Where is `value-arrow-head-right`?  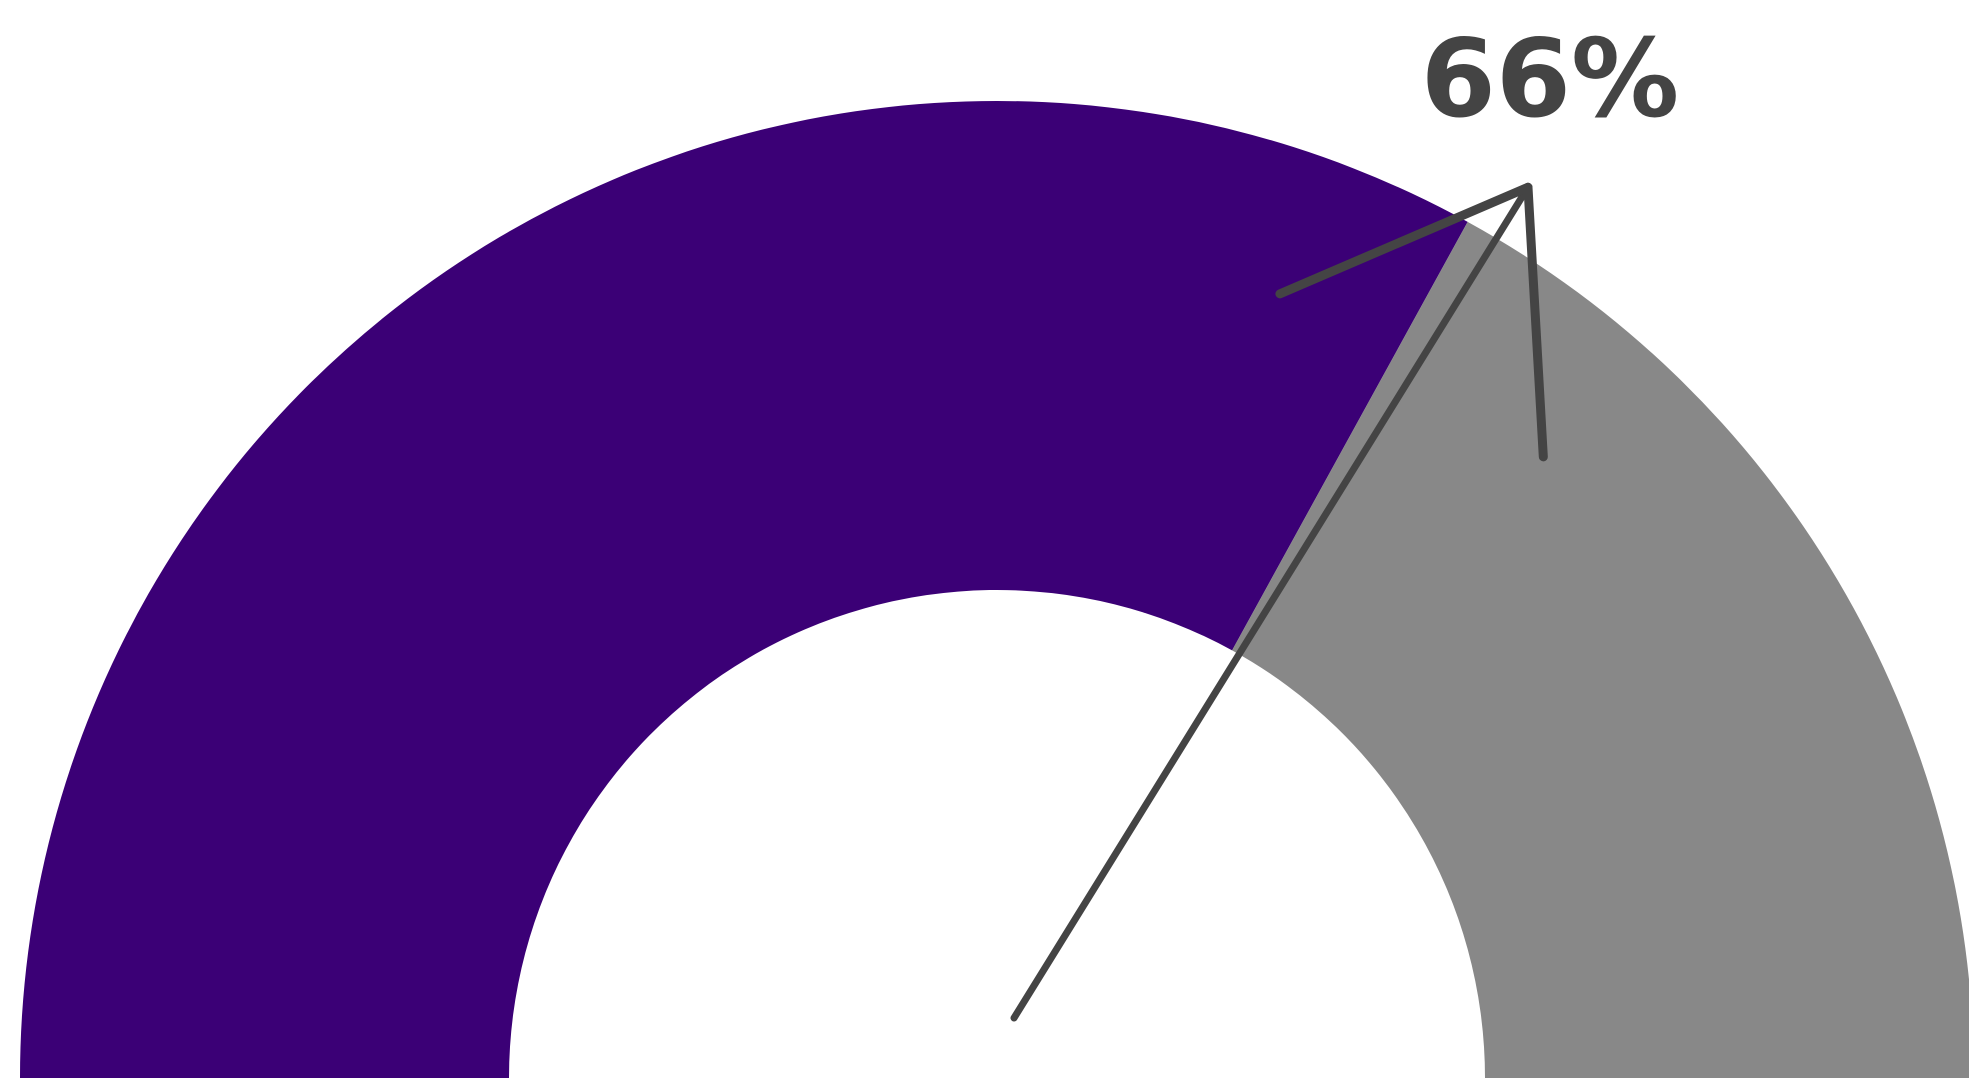 value-arrow-head-right is located at coordinates (1404, 240).